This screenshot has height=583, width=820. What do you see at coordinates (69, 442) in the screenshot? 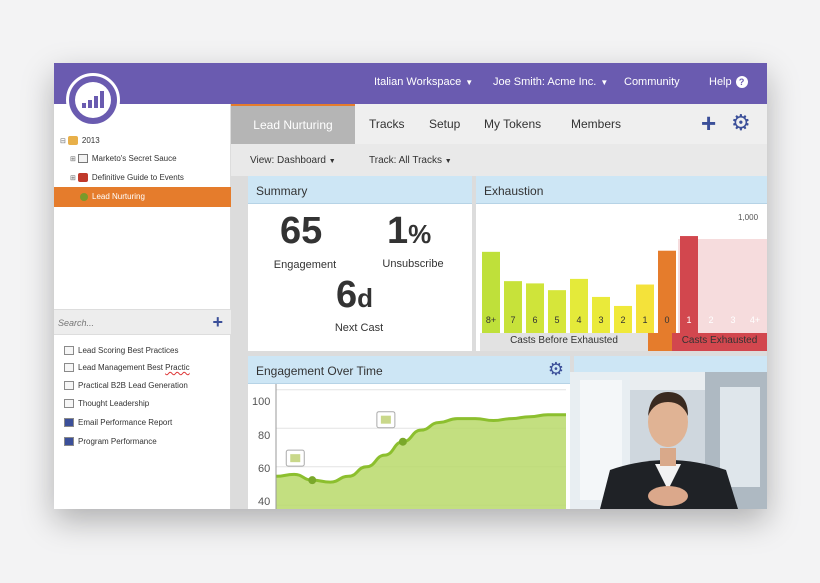
I see `program-report-icon` at bounding box center [69, 442].